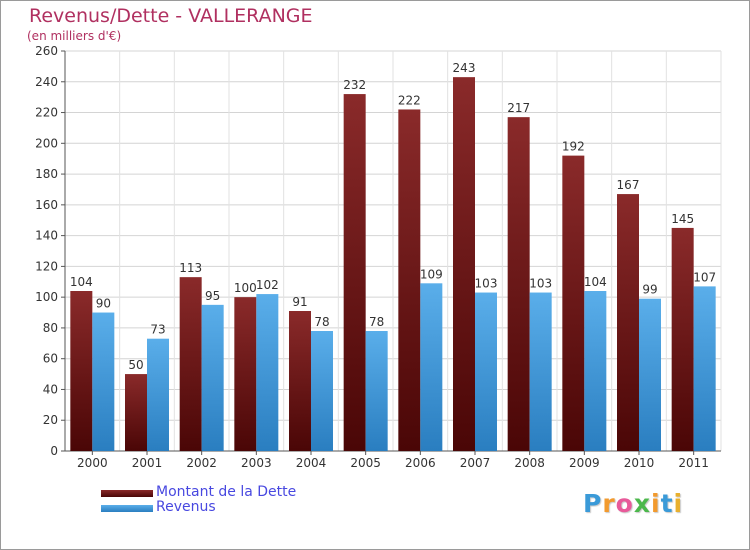  Describe the element at coordinates (46, 113) in the screenshot. I see `y-tick-label: 220` at that location.